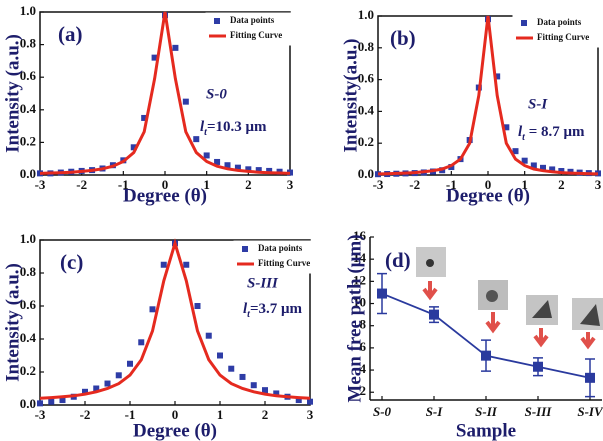 The height and width of the screenshot is (441, 603). What do you see at coordinates (360, 235) in the screenshot?
I see `y-tick-label: 16` at bounding box center [360, 235].